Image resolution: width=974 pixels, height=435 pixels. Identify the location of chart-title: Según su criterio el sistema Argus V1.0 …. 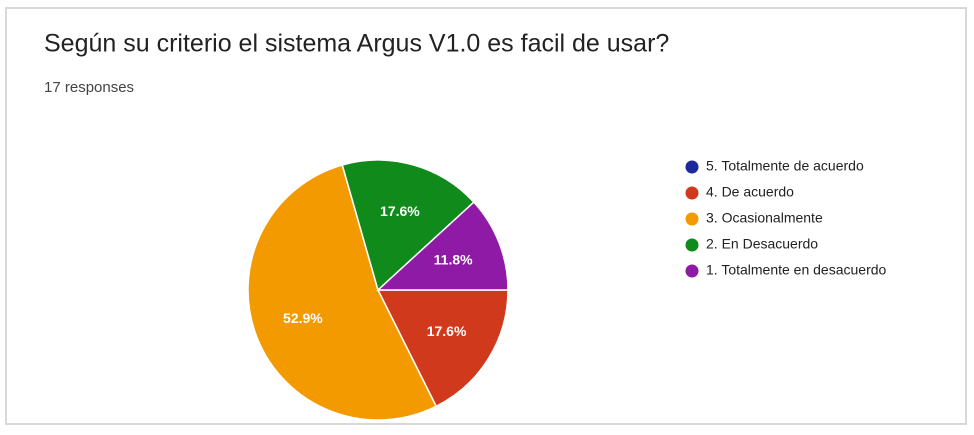
(356, 44).